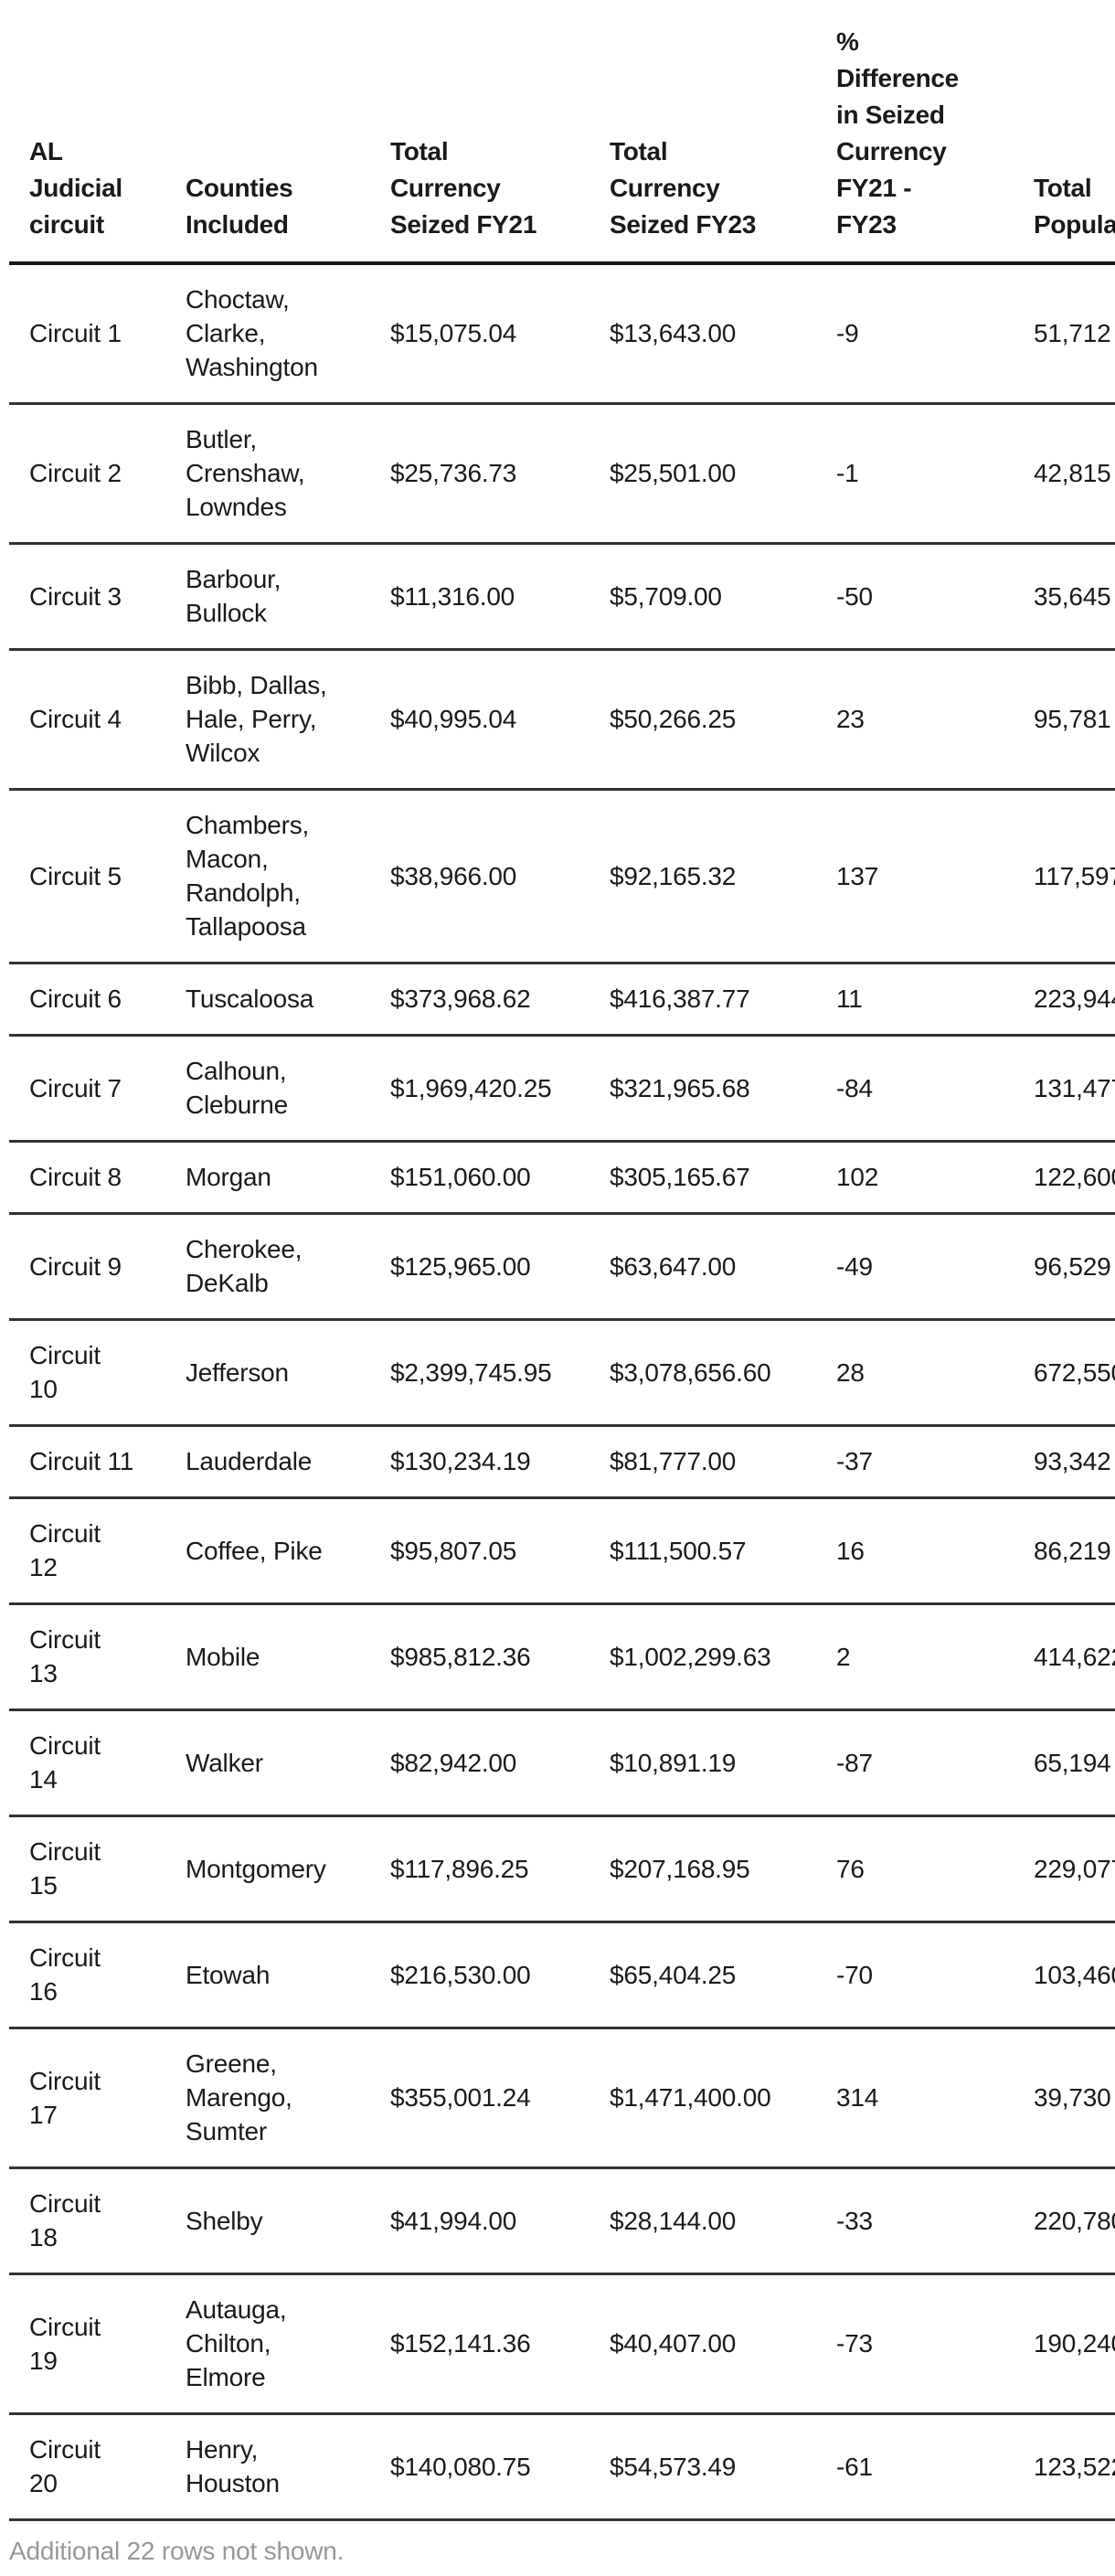  Describe the element at coordinates (285, 1763) in the screenshot. I see `counties-cell: Walker` at that location.